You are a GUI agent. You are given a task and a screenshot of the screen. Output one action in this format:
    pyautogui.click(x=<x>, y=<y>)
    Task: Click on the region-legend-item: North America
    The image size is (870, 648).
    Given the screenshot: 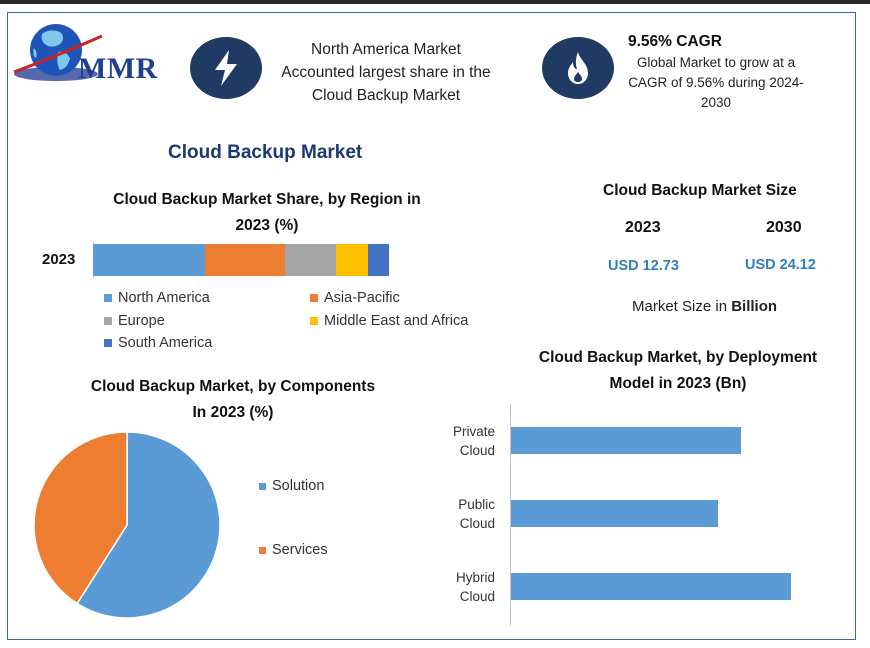 What is the action you would take?
    pyautogui.click(x=157, y=298)
    